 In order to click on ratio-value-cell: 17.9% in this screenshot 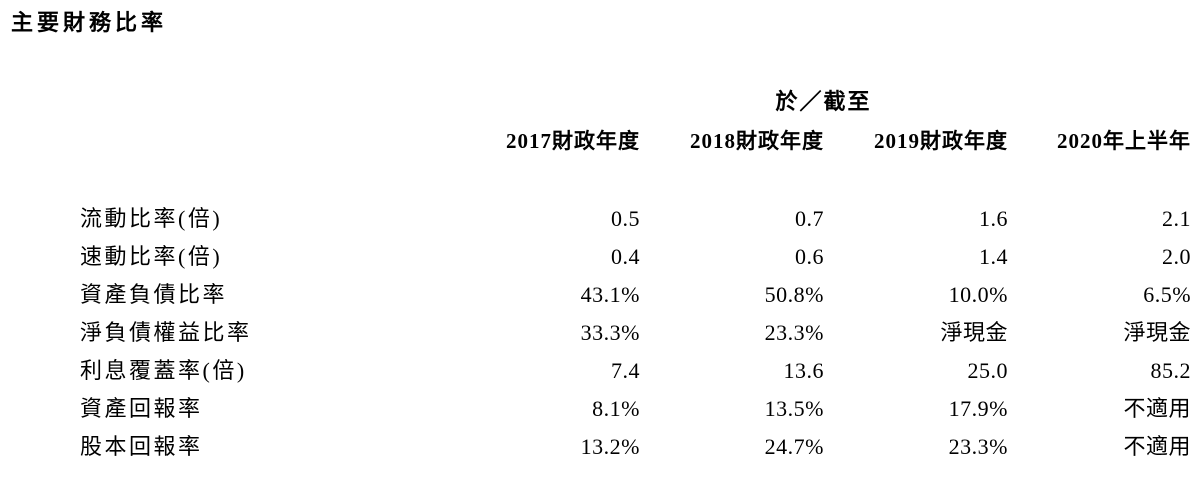, I will do `click(978, 408)`.